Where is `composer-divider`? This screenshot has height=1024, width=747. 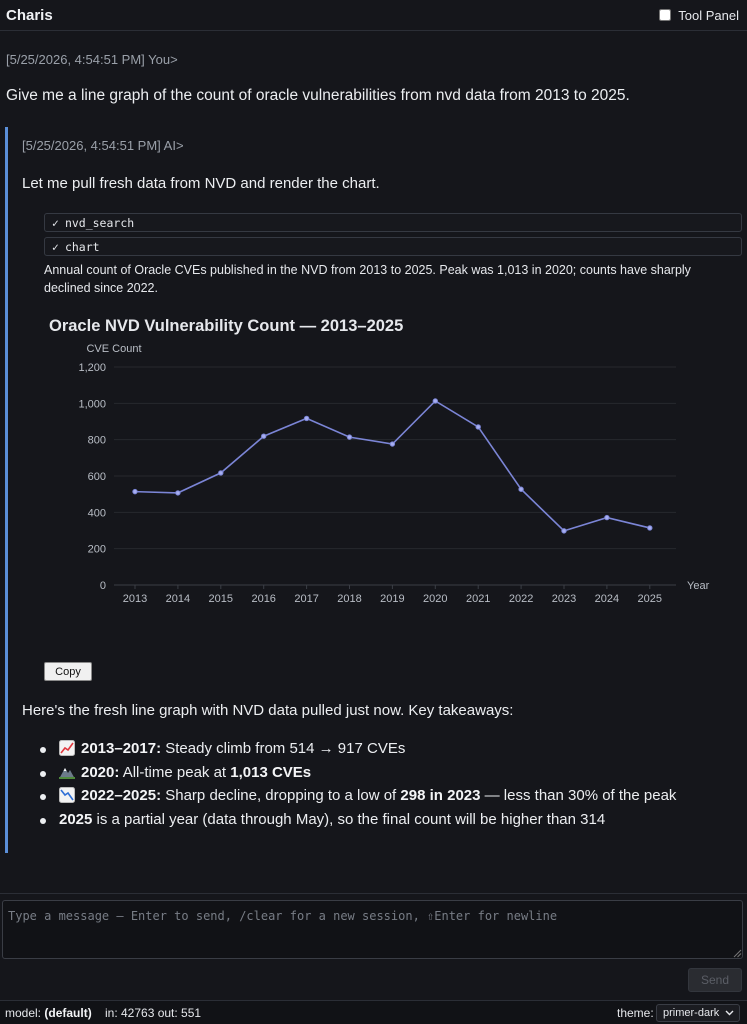 composer-divider is located at coordinates (373, 893).